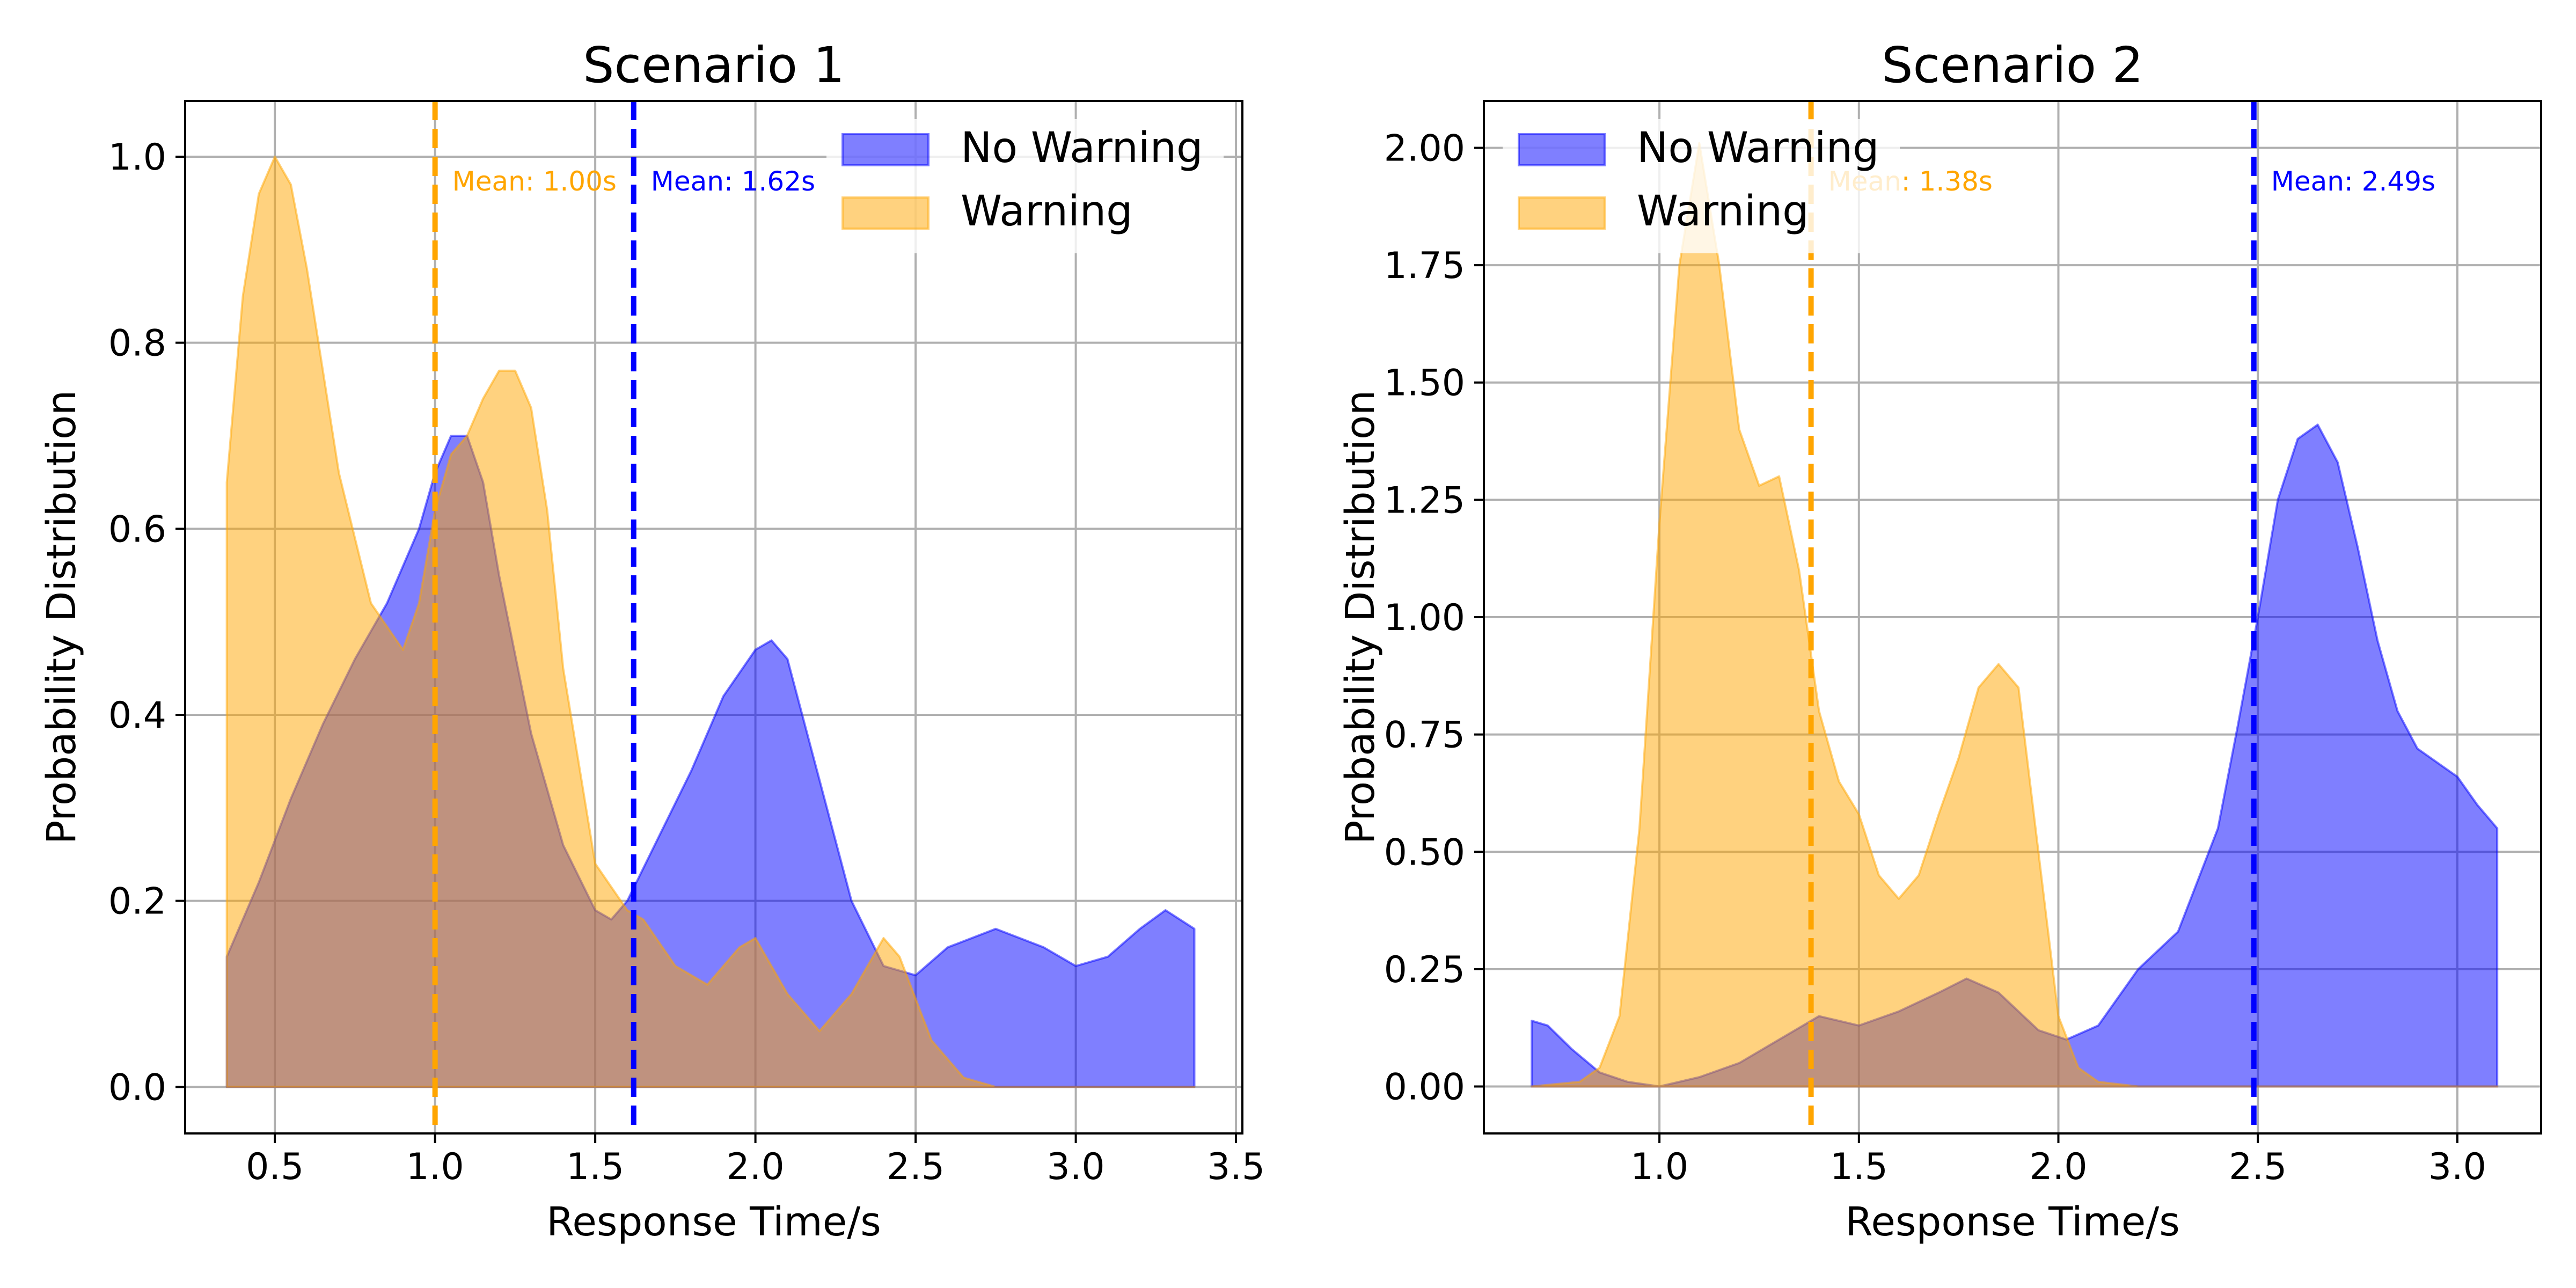 This screenshot has width=2576, height=1288. Describe the element at coordinates (1424, 618) in the screenshot. I see `y-tick-label: 1.00` at that location.